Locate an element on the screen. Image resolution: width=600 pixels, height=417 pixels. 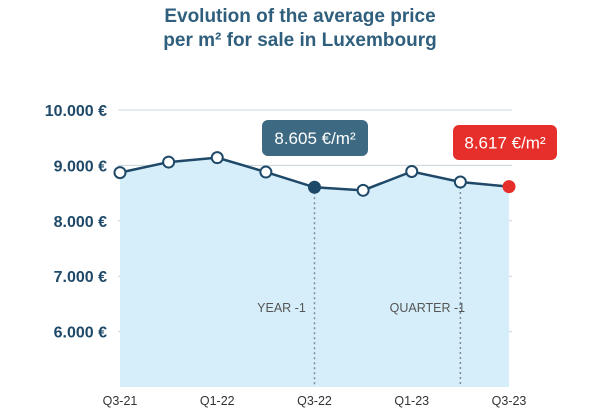
annotation-label: YEAR -1 is located at coordinates (281, 308).